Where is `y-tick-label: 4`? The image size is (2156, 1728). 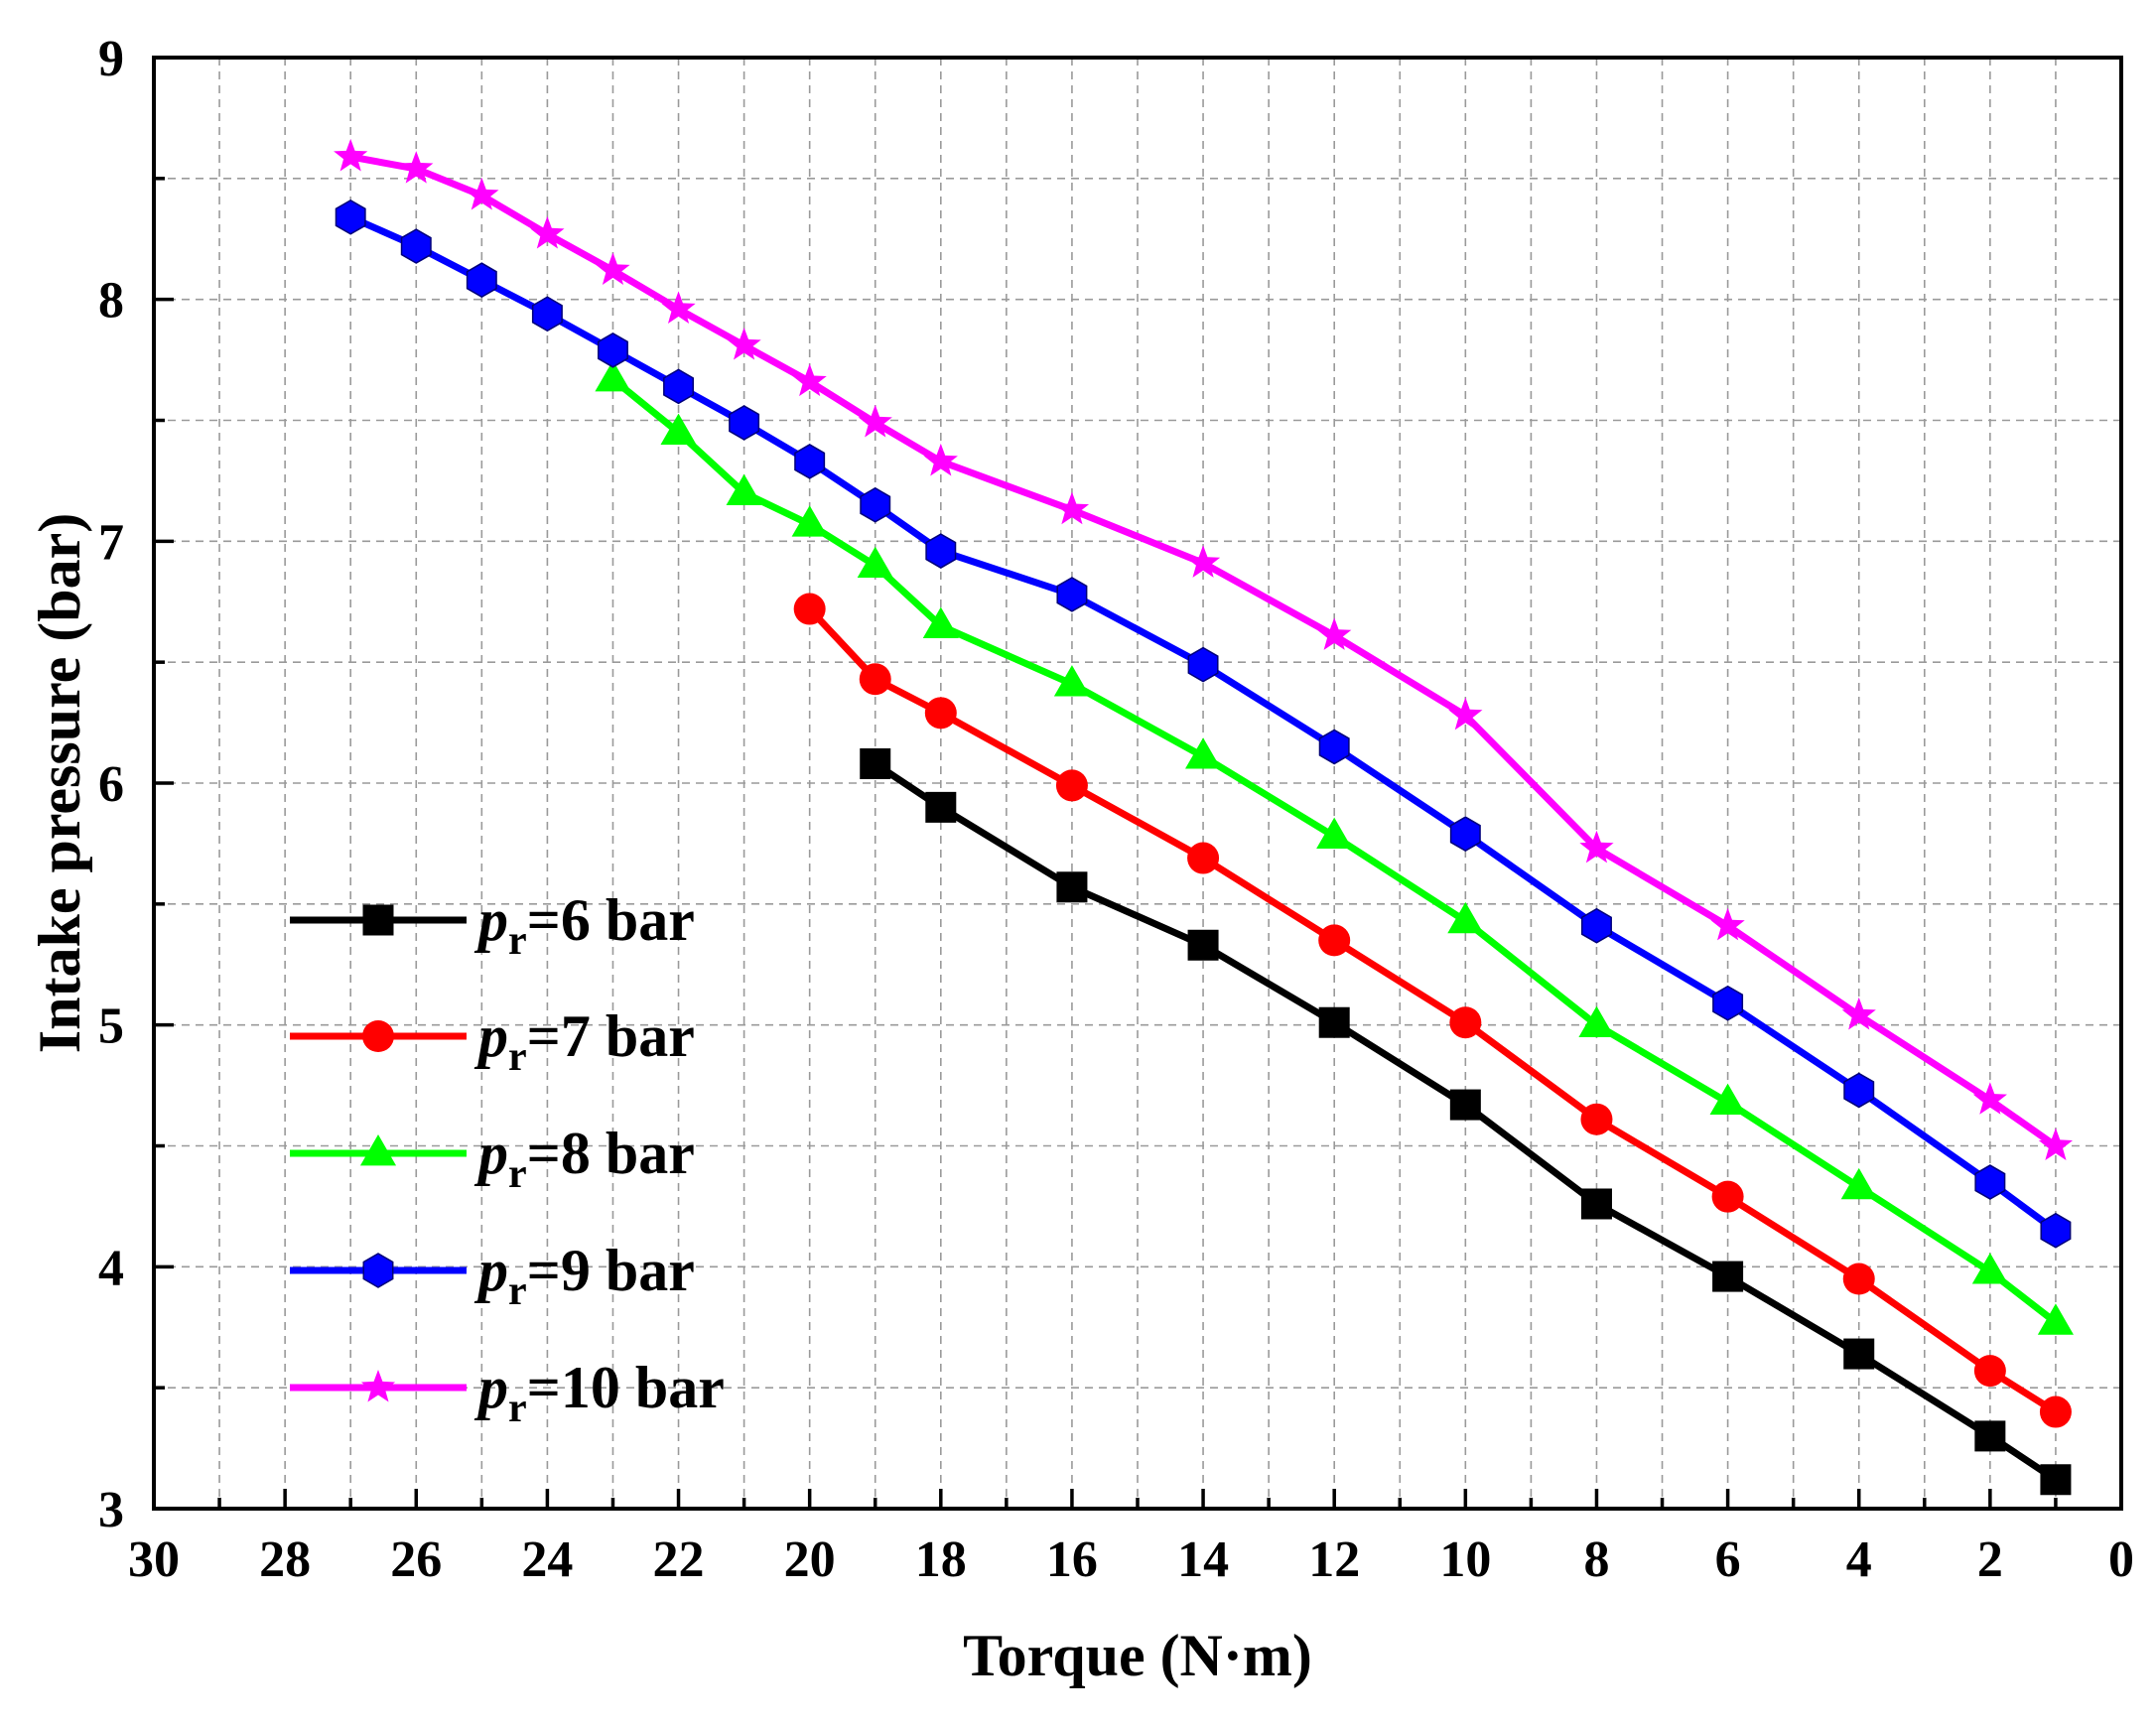
y-tick-label: 4 is located at coordinates (111, 1268).